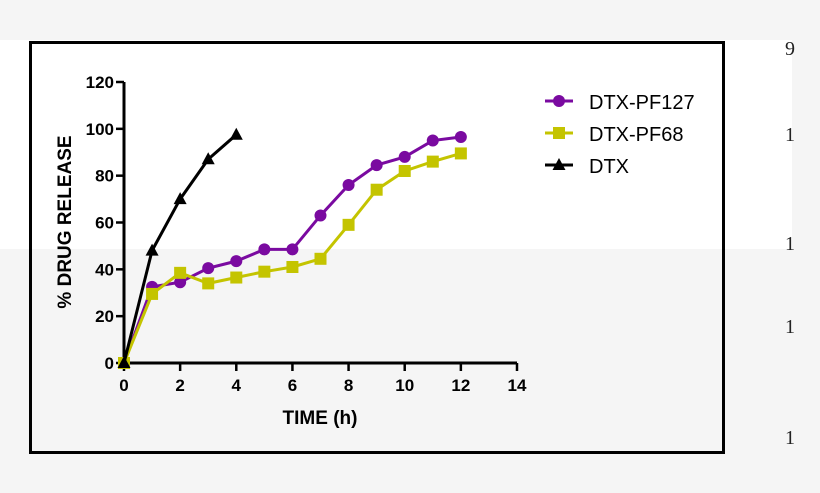 This screenshot has height=493, width=820. I want to click on legend-label: DTX-PF68, so click(636, 135).